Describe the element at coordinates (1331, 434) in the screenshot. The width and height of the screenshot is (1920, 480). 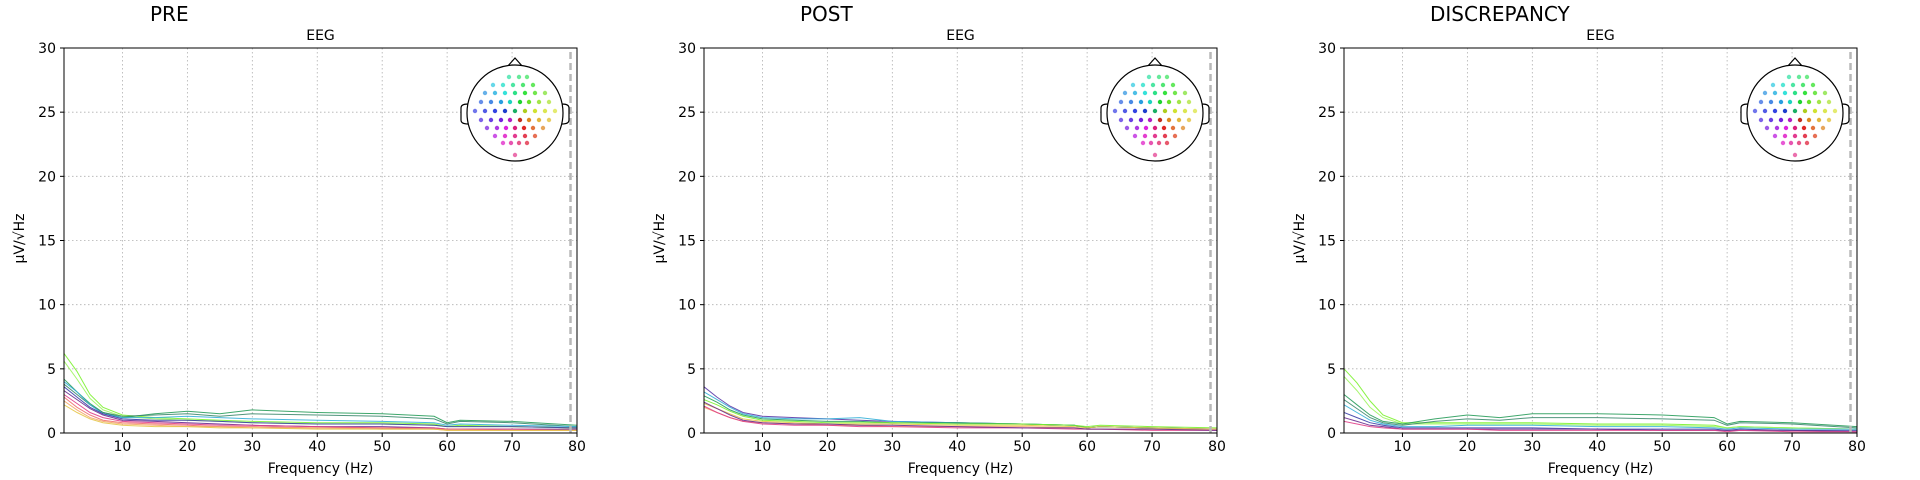
I see `y-tick-label: 0` at that location.